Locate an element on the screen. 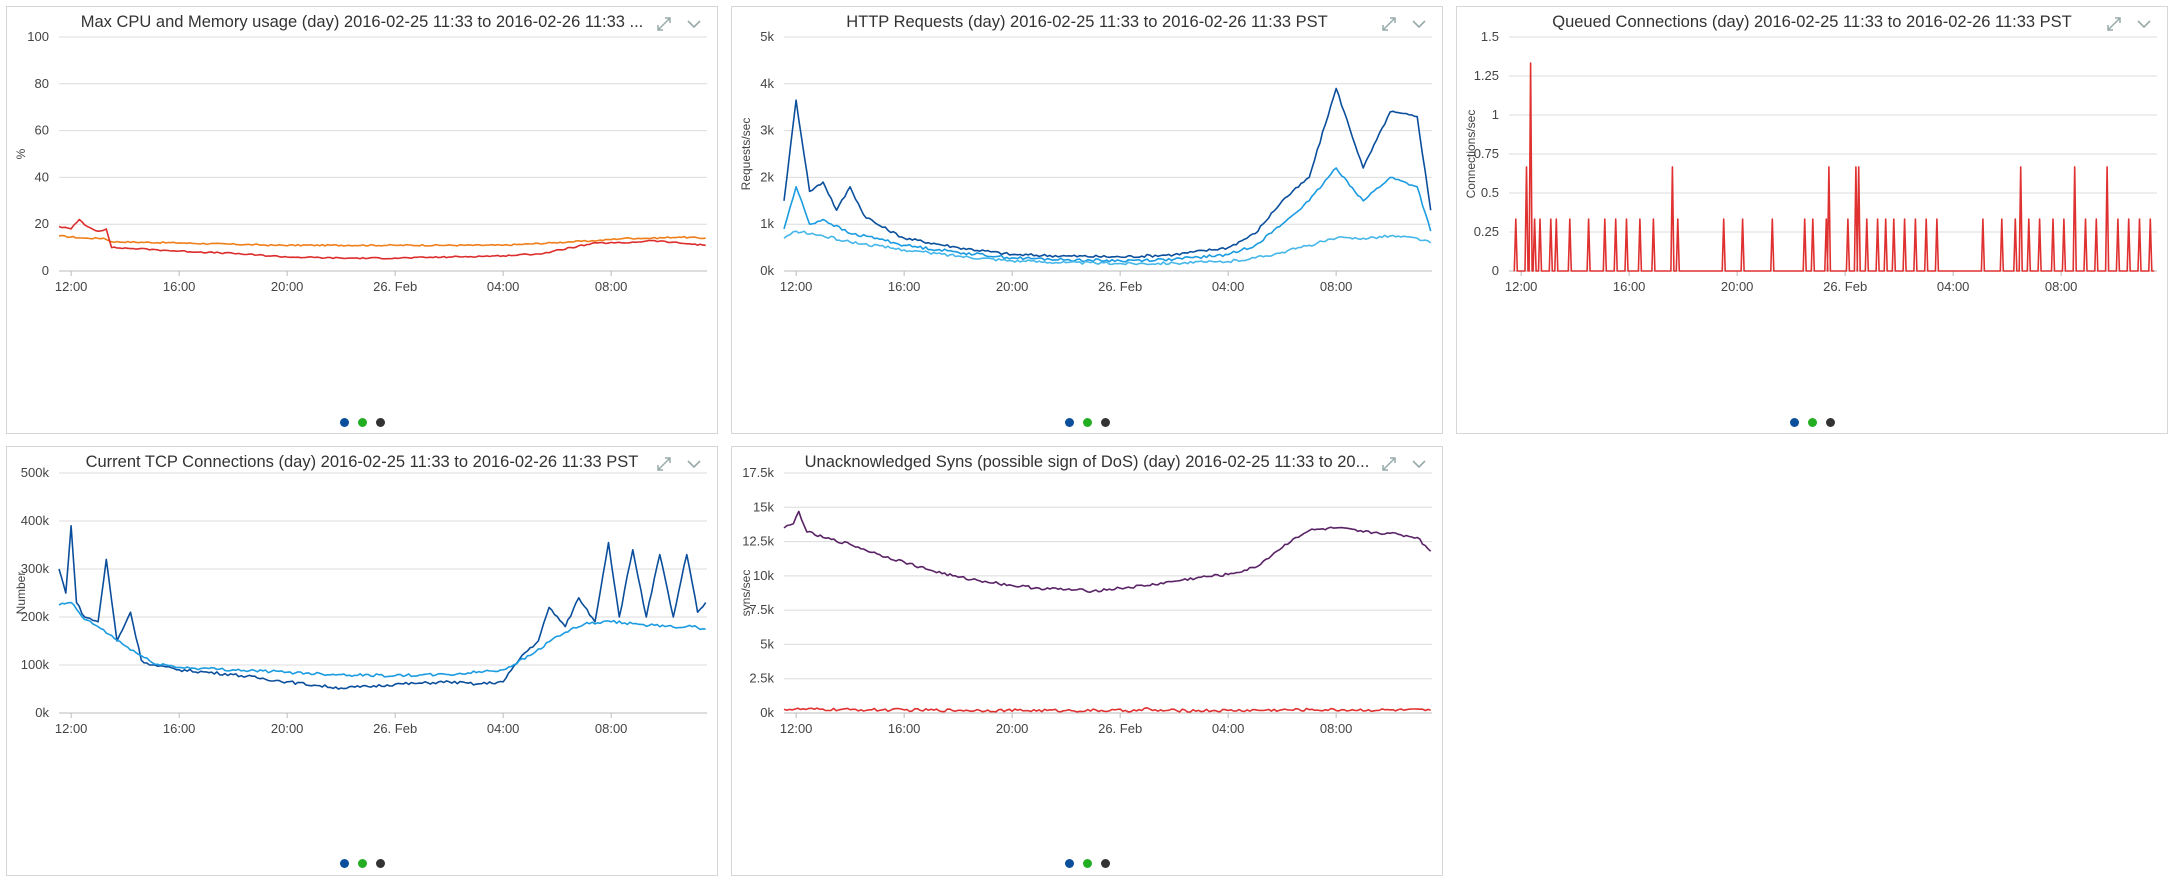  y-tick-label: 20 is located at coordinates (42, 223).